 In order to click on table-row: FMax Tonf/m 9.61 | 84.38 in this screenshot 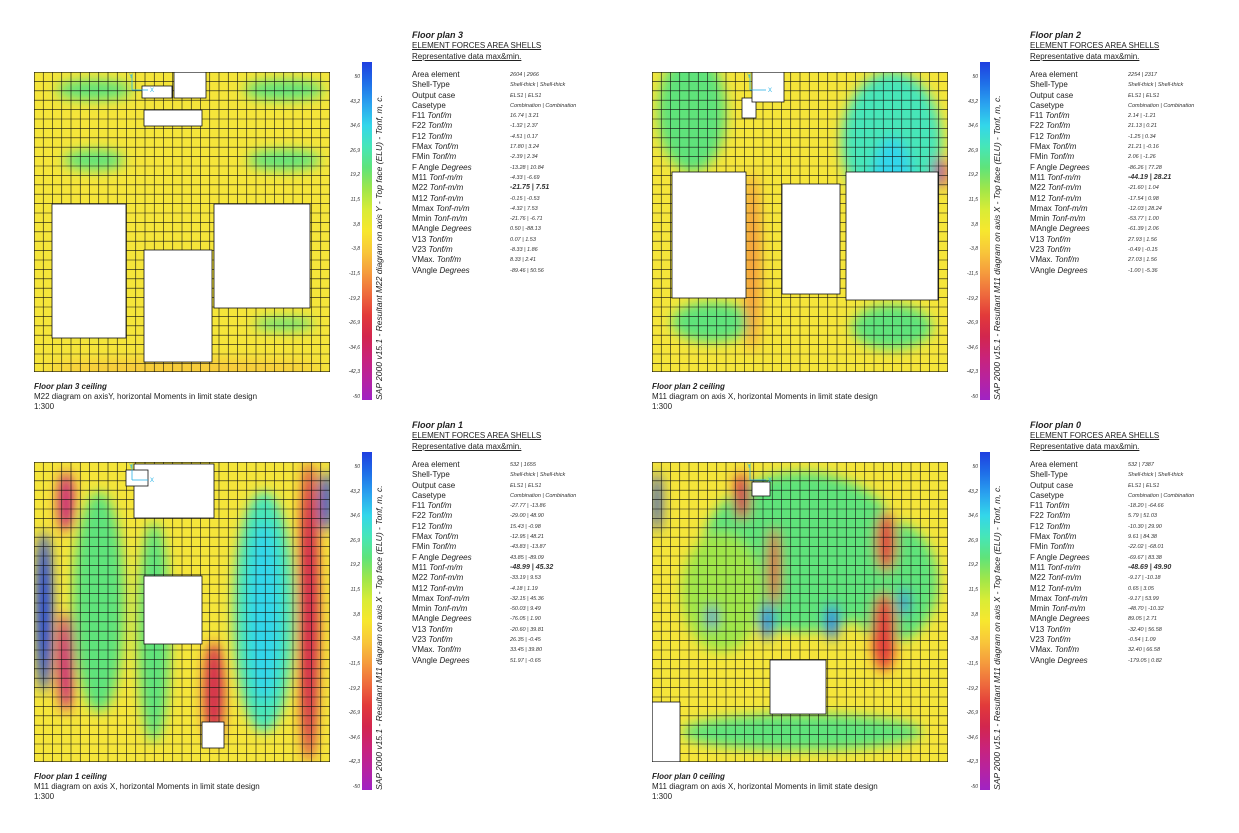, I will do `click(1134, 537)`.